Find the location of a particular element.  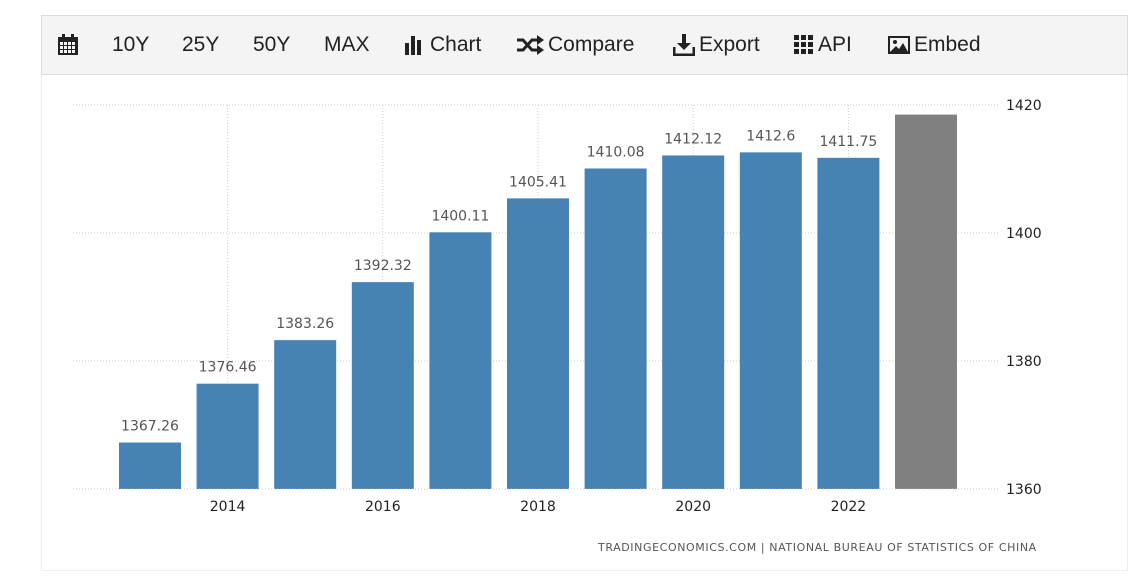

chart-toolbar: 10Y 25Y 50Y MAX Chart Compare Export is located at coordinates (584, 45).